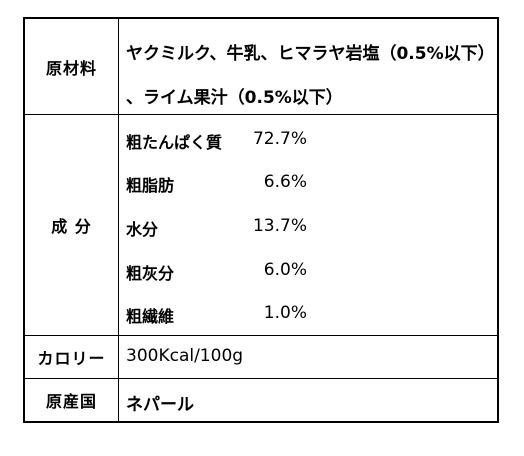 Image resolution: width=524 pixels, height=456 pixels. Describe the element at coordinates (310, 54) in the screenshot. I see `ingredients-line-1: ヤクミルク、牛乳、ヒマラヤ岩塩（0.5%以下）` at that location.